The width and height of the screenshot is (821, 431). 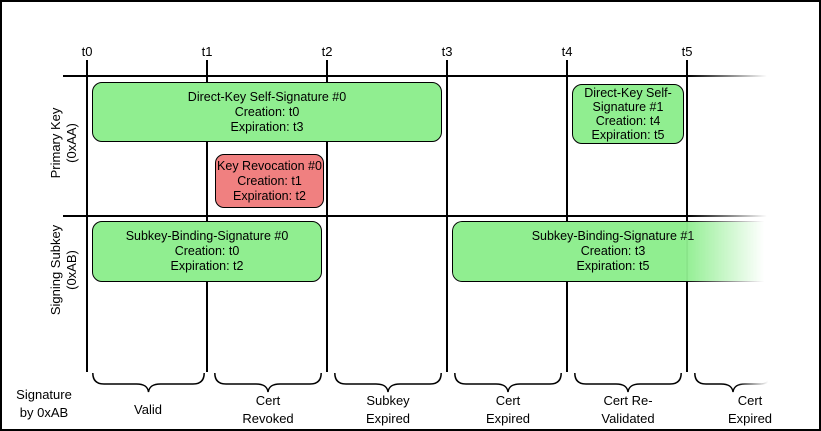 I want to click on signature-by-label: Signature by 0xAB, so click(x=44, y=404).